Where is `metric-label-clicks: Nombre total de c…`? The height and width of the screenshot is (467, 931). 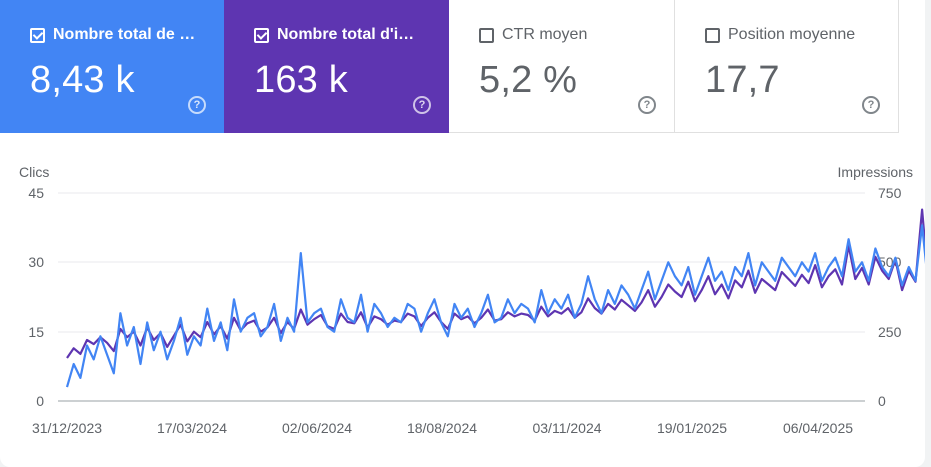
metric-label-clicks: Nombre total de c… is located at coordinates (125, 34).